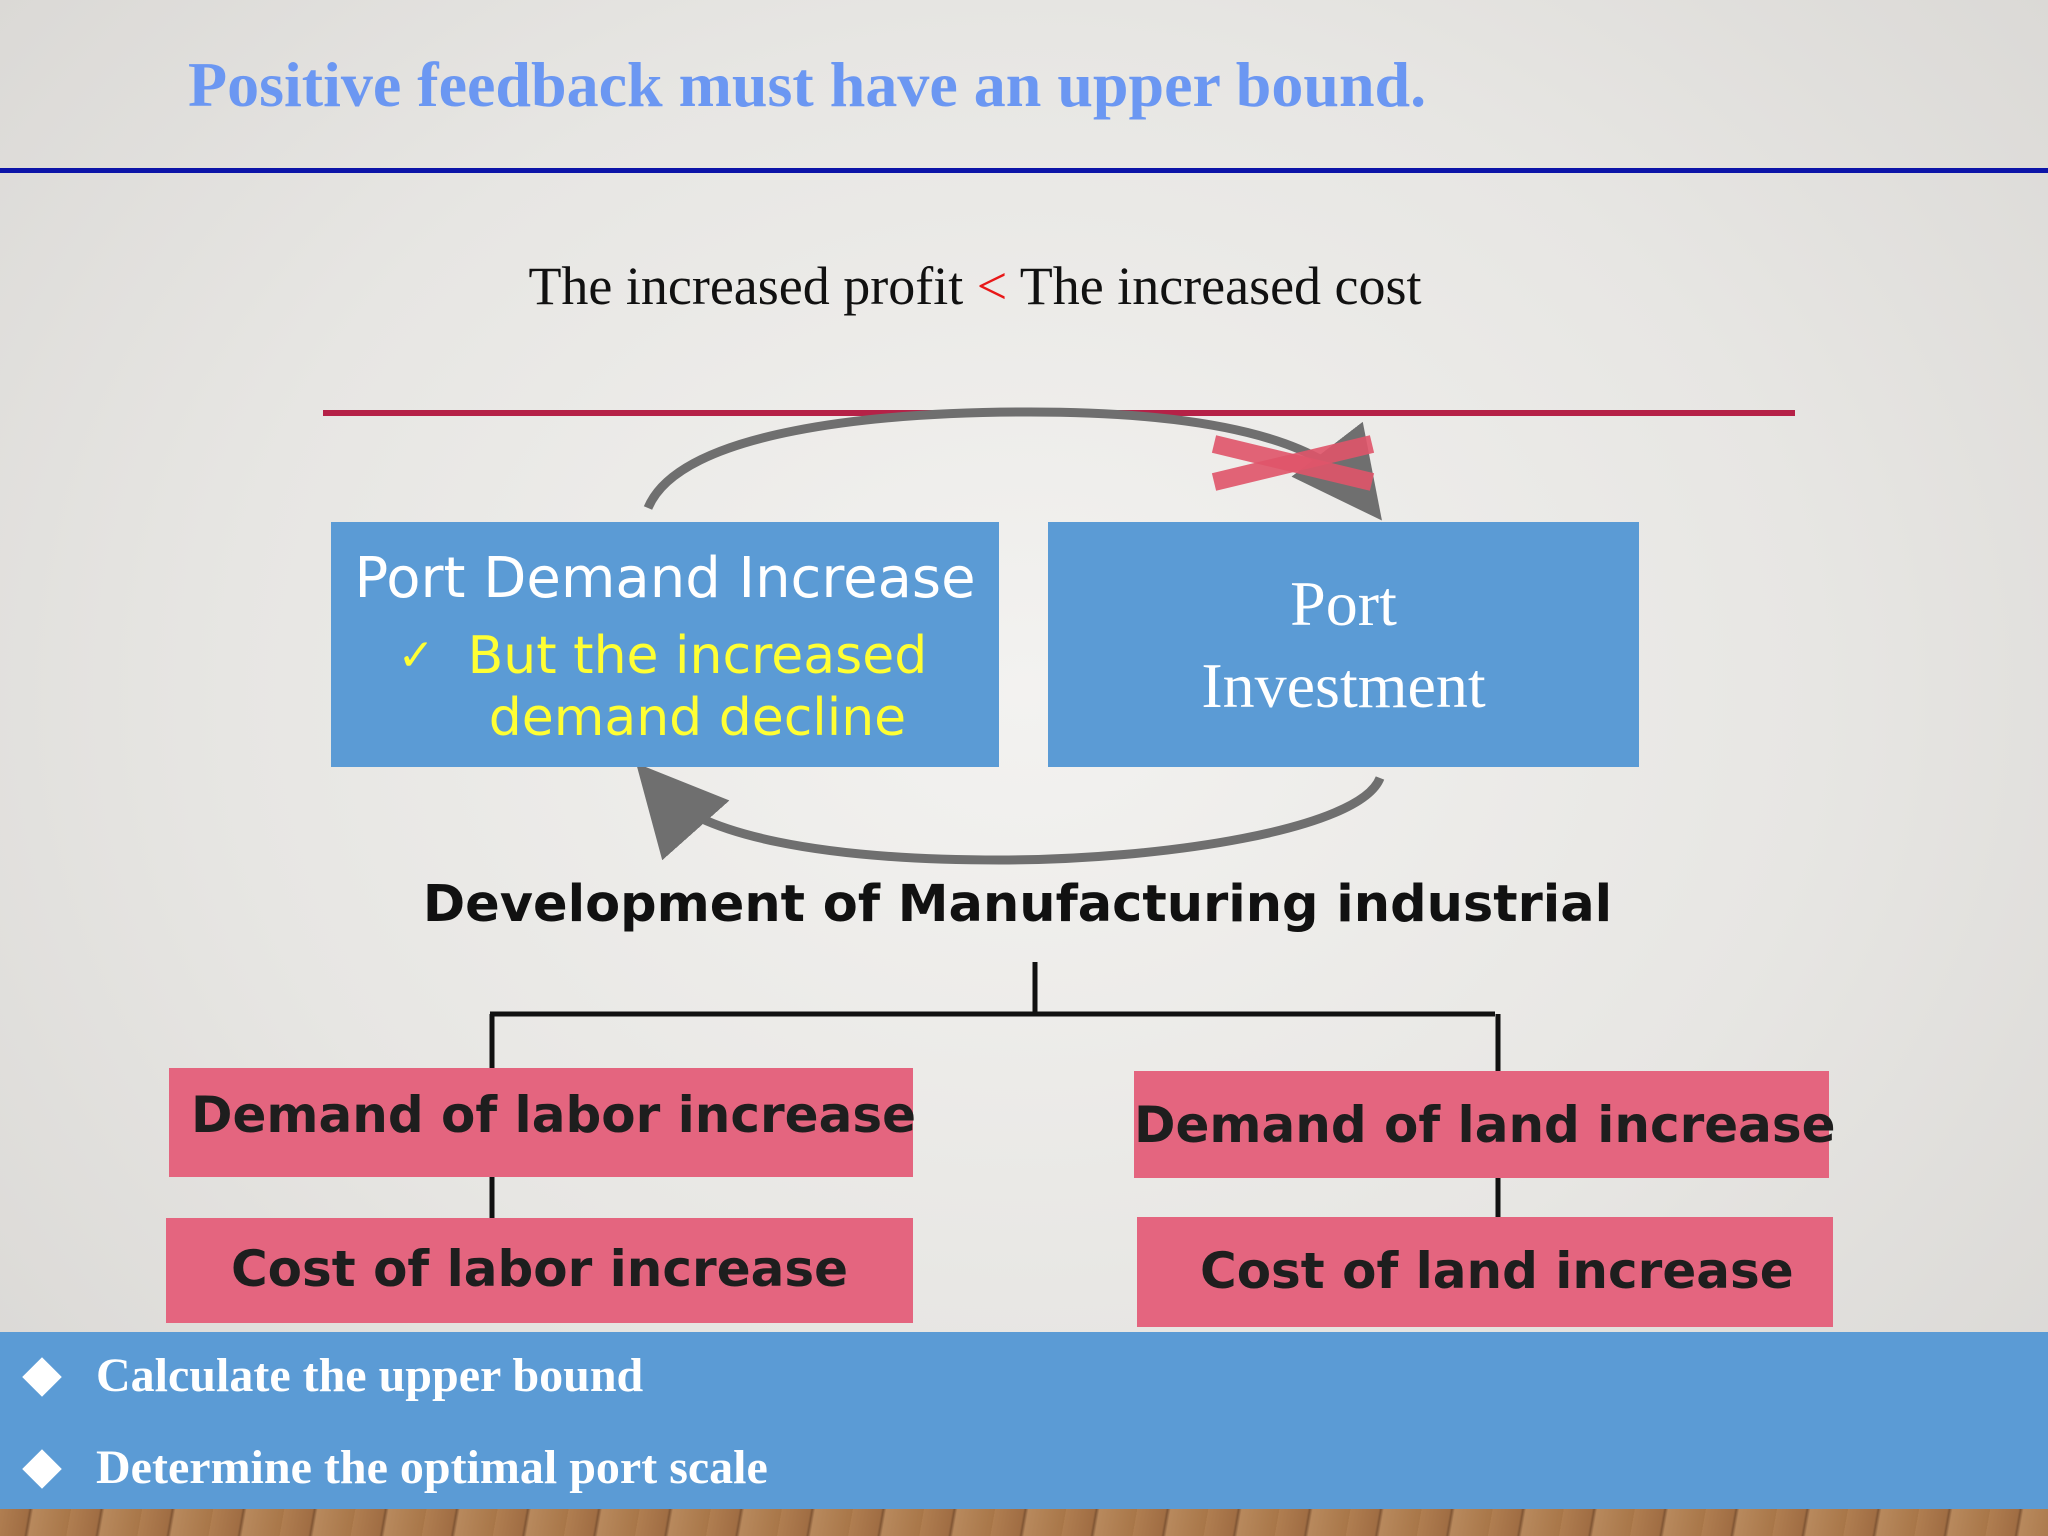 This screenshot has width=2048, height=1536. I want to click on comparison-right: The increased cost, so click(1220, 286).